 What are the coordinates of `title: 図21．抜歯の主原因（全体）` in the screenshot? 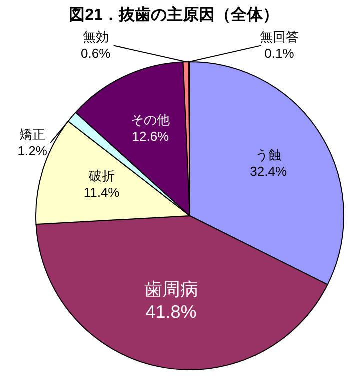 It's located at (174, 15).